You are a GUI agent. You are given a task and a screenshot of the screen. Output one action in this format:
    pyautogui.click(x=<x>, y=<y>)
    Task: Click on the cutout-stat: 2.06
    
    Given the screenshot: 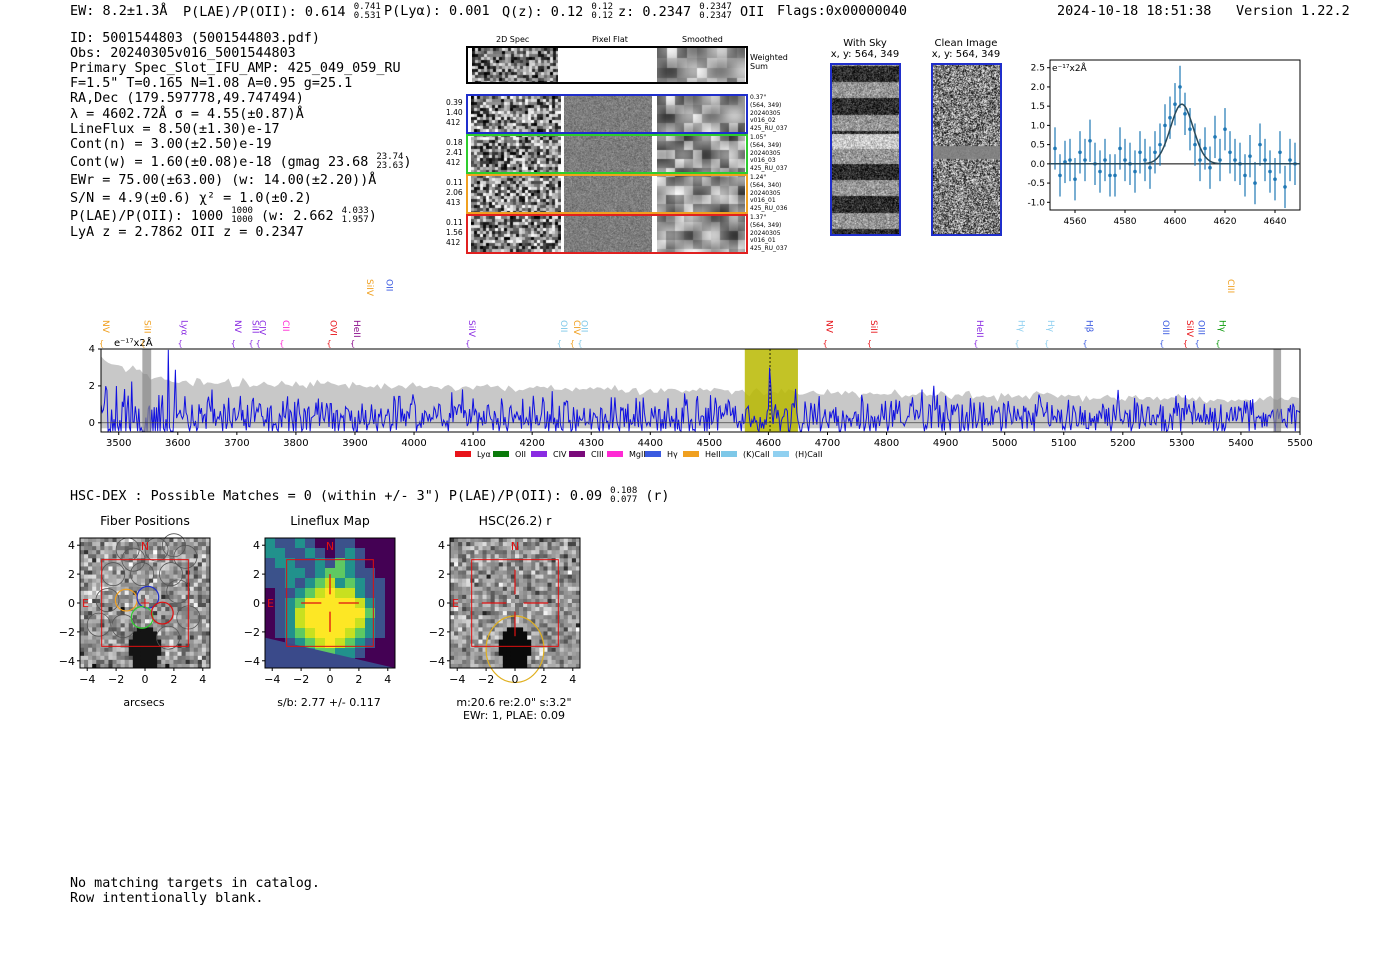 What is the action you would take?
    pyautogui.click(x=454, y=192)
    